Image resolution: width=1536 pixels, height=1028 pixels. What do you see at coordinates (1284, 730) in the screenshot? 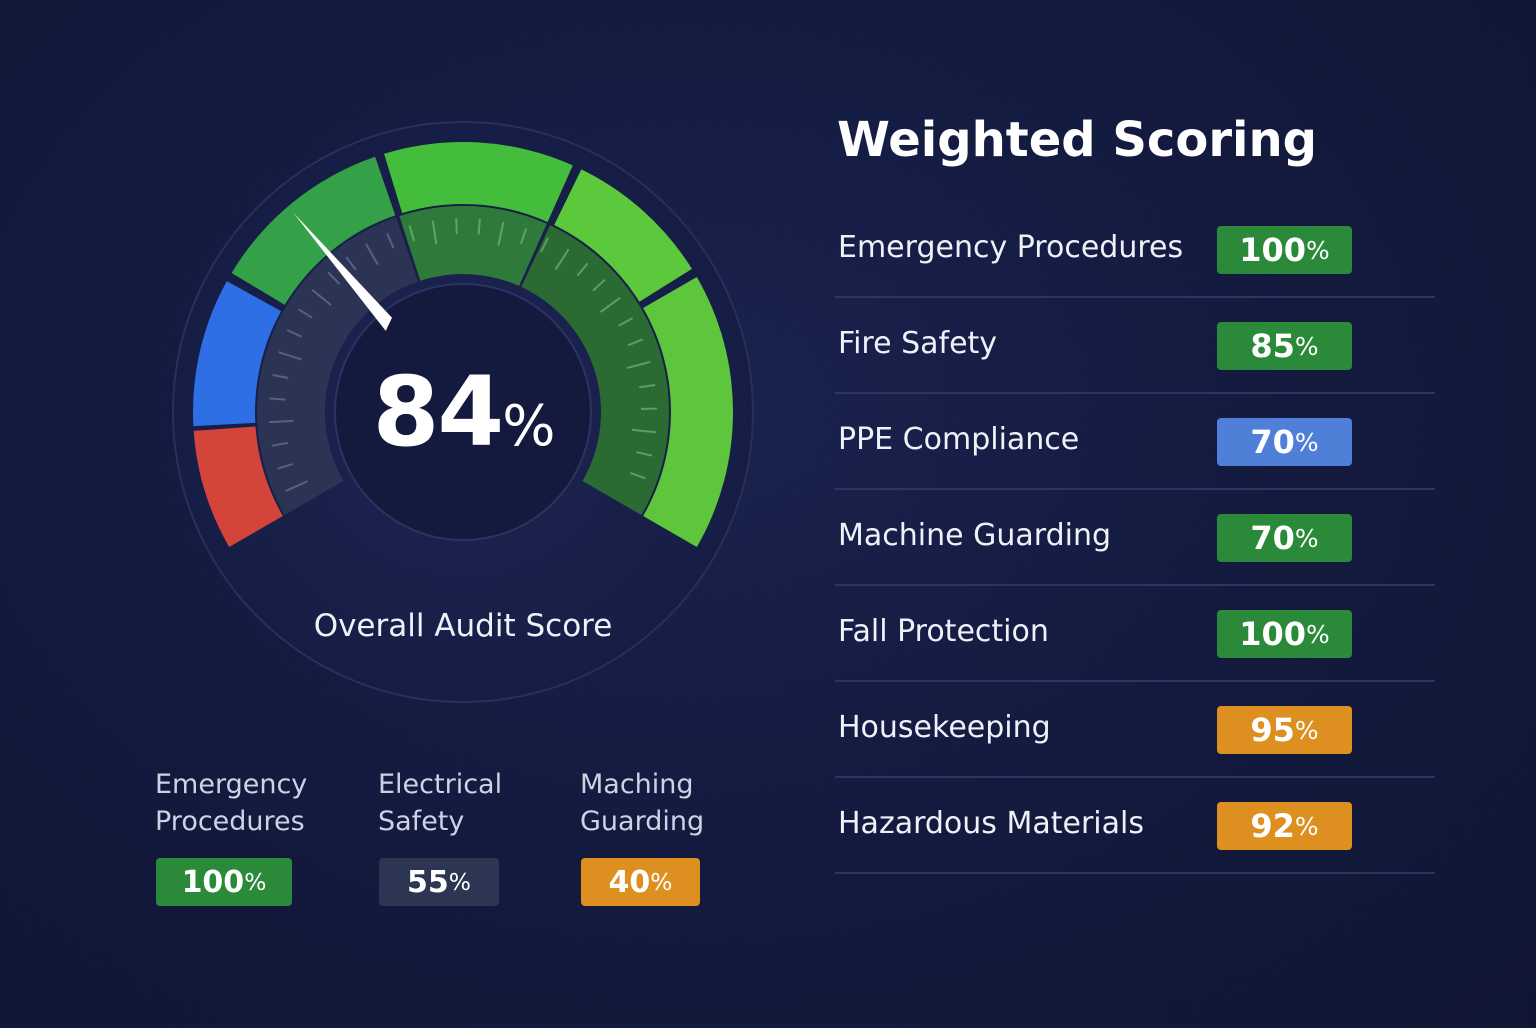
I see `row-score-badge: 95%` at bounding box center [1284, 730].